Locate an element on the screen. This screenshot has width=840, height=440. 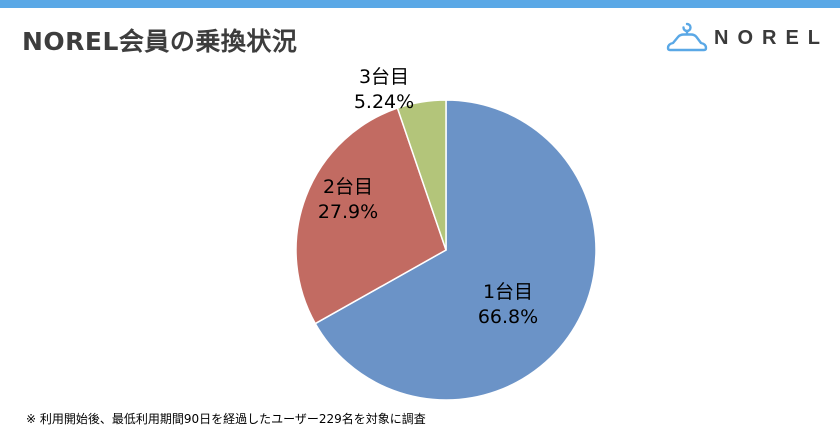
footnote: ※ 利用開始後、最低利用期間90日を経過したユーザー229名を対象に調査 is located at coordinates (226, 419).